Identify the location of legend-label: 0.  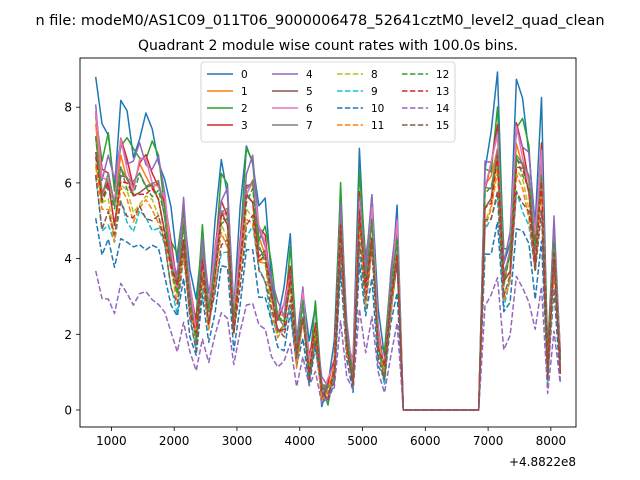
(244, 75).